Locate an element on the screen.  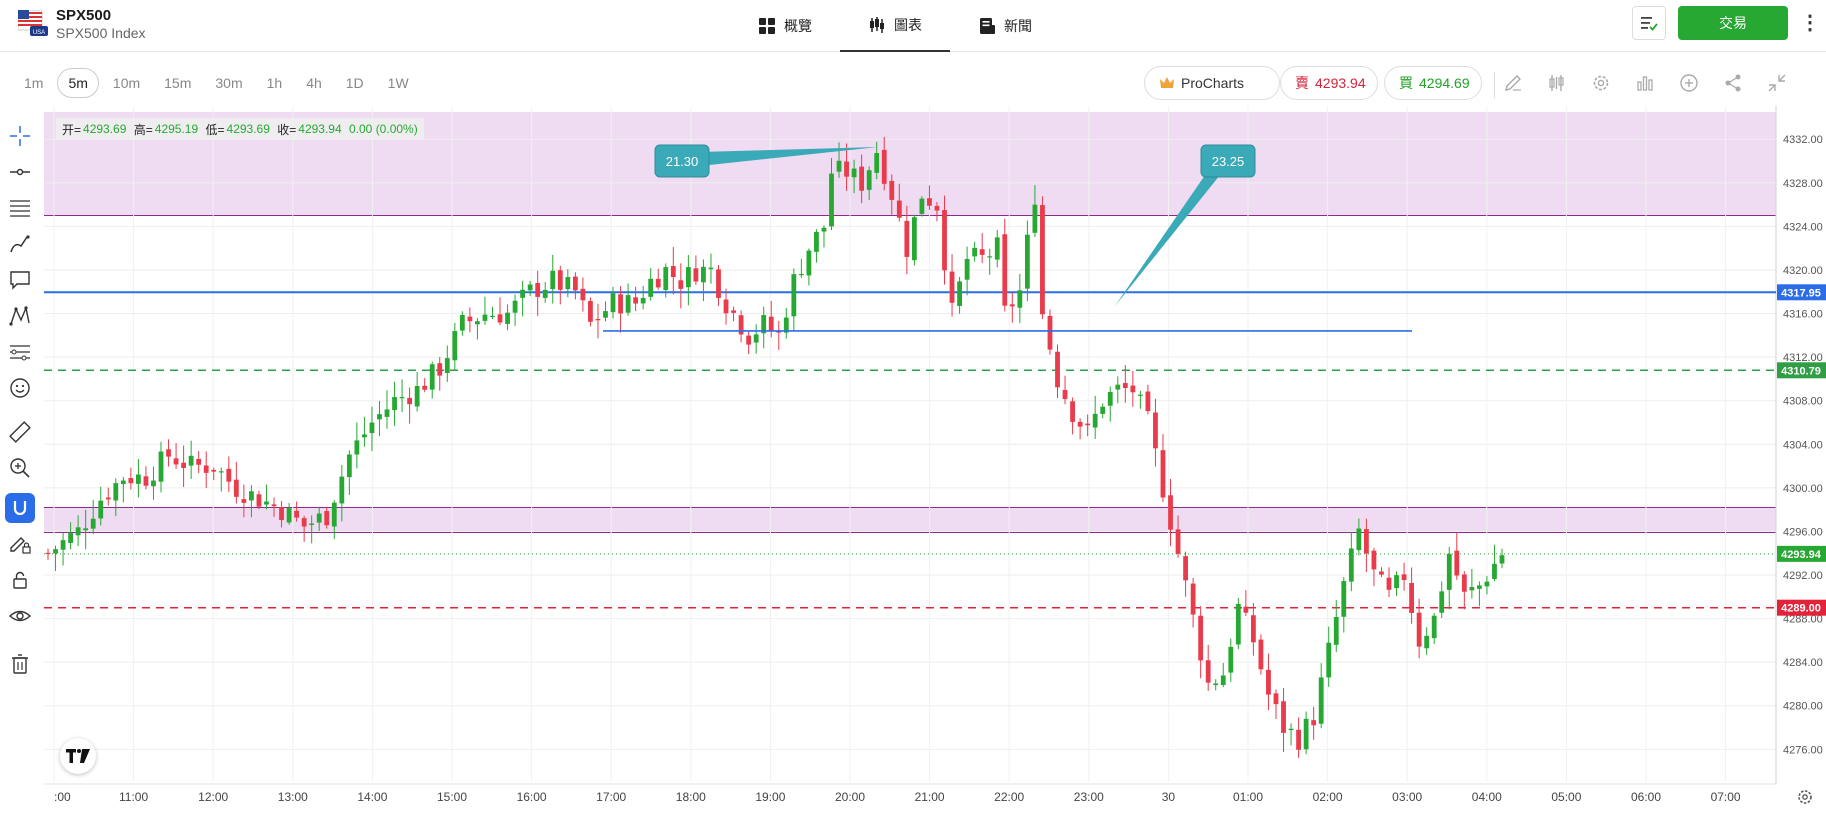
add-icon is located at coordinates (1689, 83).